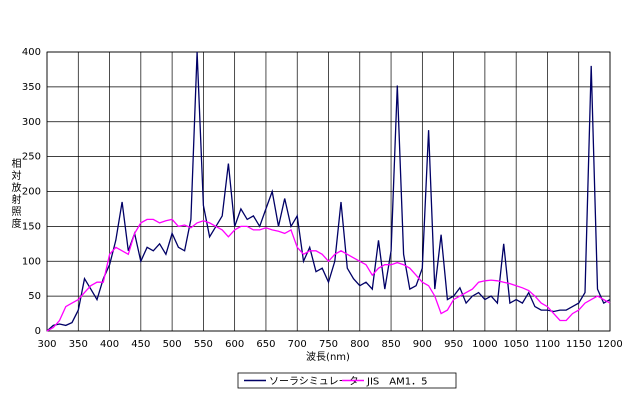 Image resolution: width=632 pixels, height=416 pixels. I want to click on y-tick-label: 200, so click(31, 192).